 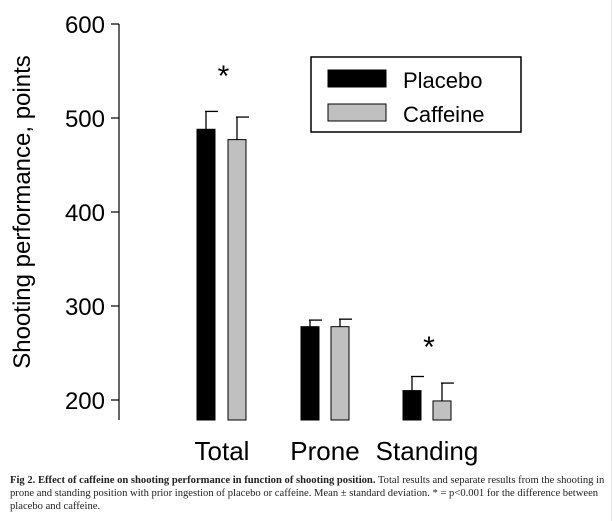 What do you see at coordinates (412, 405) in the screenshot?
I see `bar-standing-placebo` at bounding box center [412, 405].